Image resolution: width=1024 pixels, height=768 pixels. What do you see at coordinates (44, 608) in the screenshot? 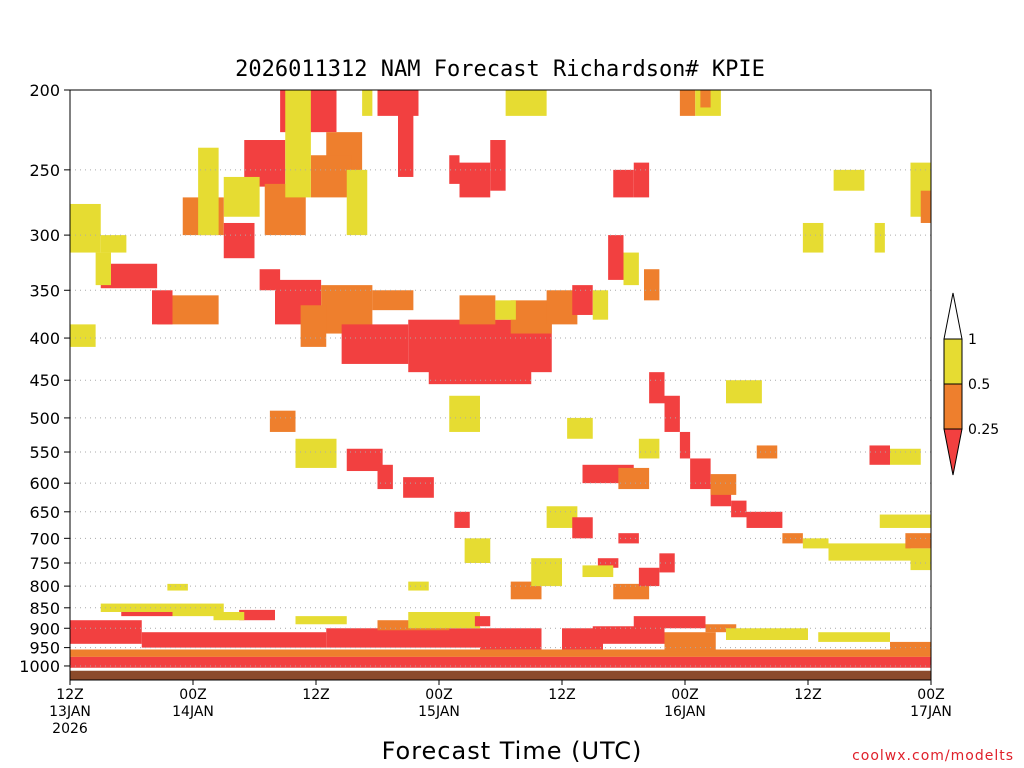
I see `y-tick-label: 850` at bounding box center [44, 608].